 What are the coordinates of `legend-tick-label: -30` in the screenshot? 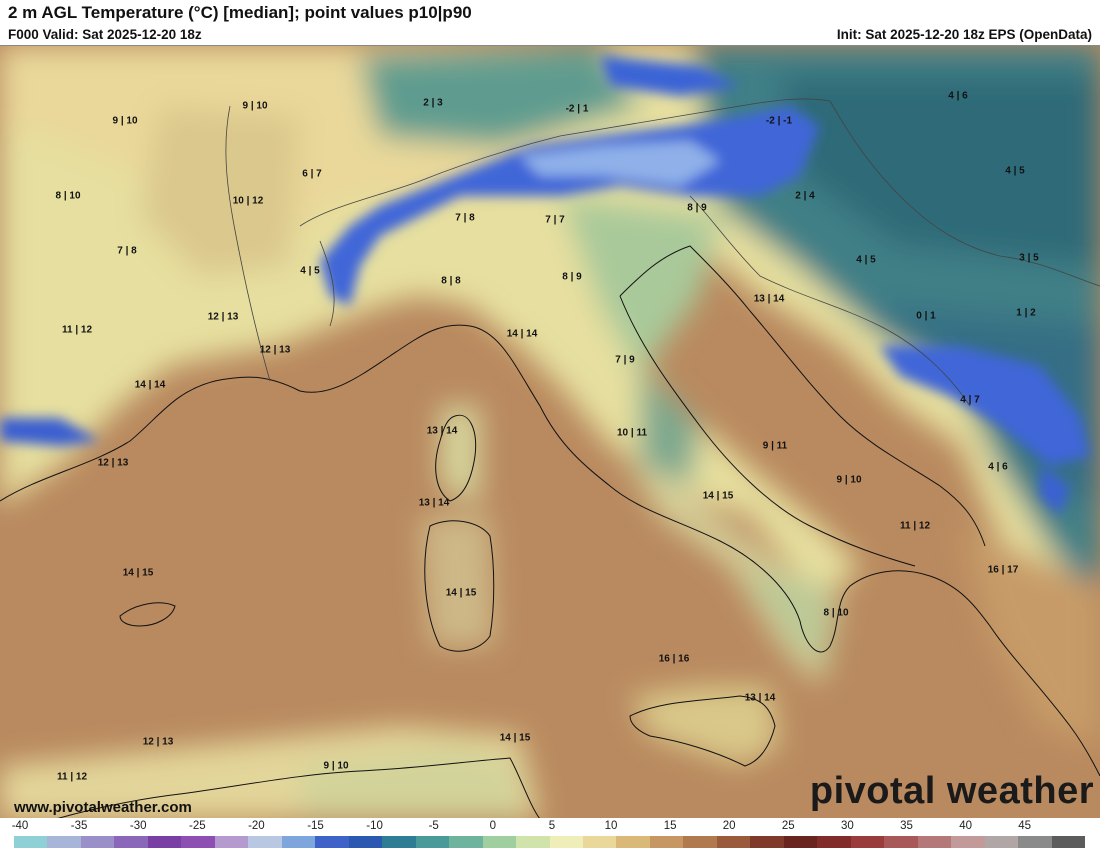 It's located at (138, 826).